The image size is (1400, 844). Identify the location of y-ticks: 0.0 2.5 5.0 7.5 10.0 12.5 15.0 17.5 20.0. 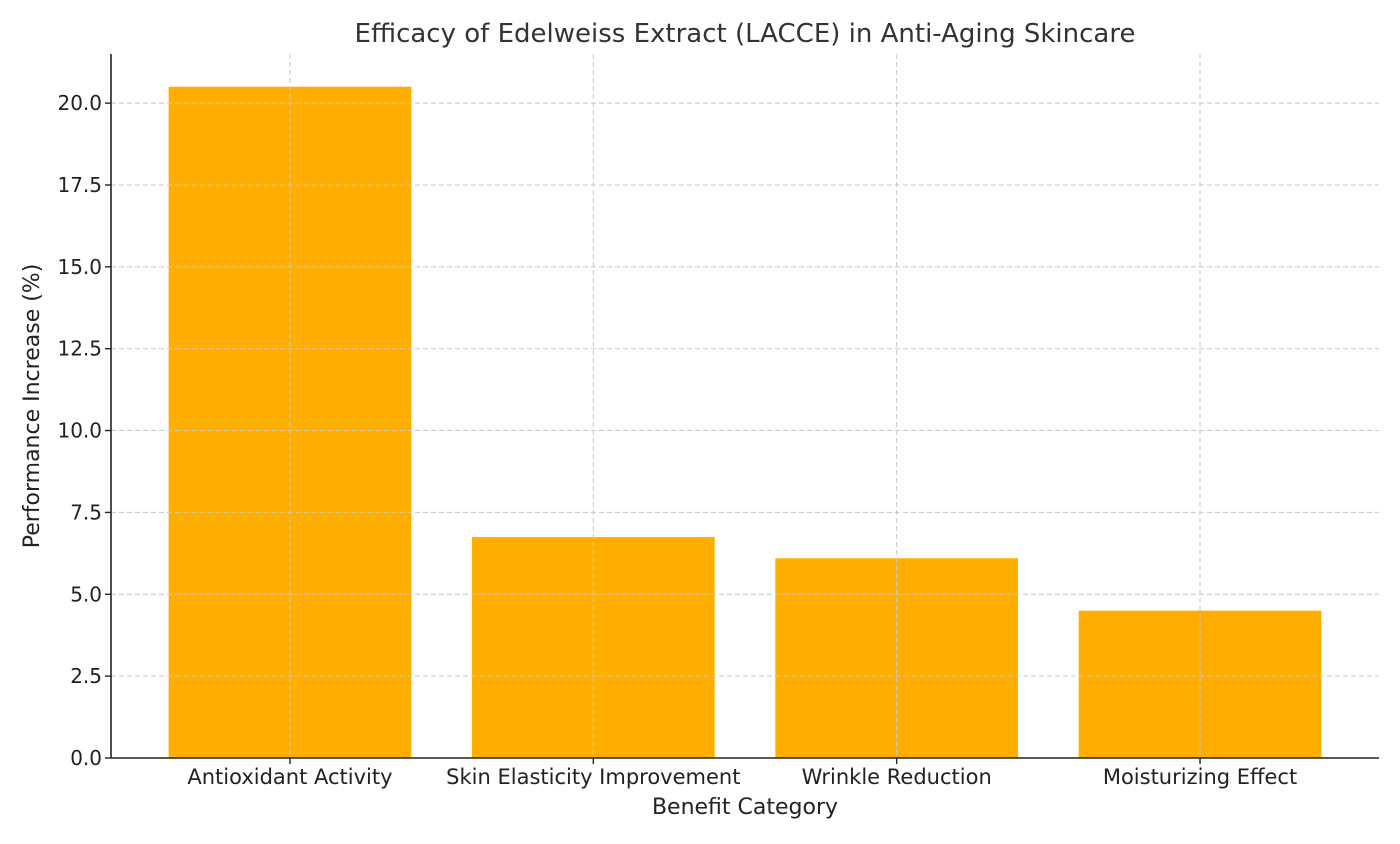
(84, 430).